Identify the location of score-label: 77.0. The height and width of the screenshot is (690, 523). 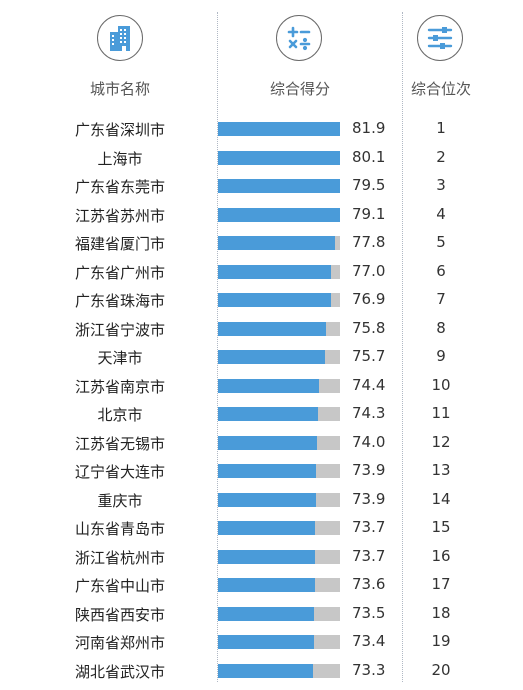
(369, 270).